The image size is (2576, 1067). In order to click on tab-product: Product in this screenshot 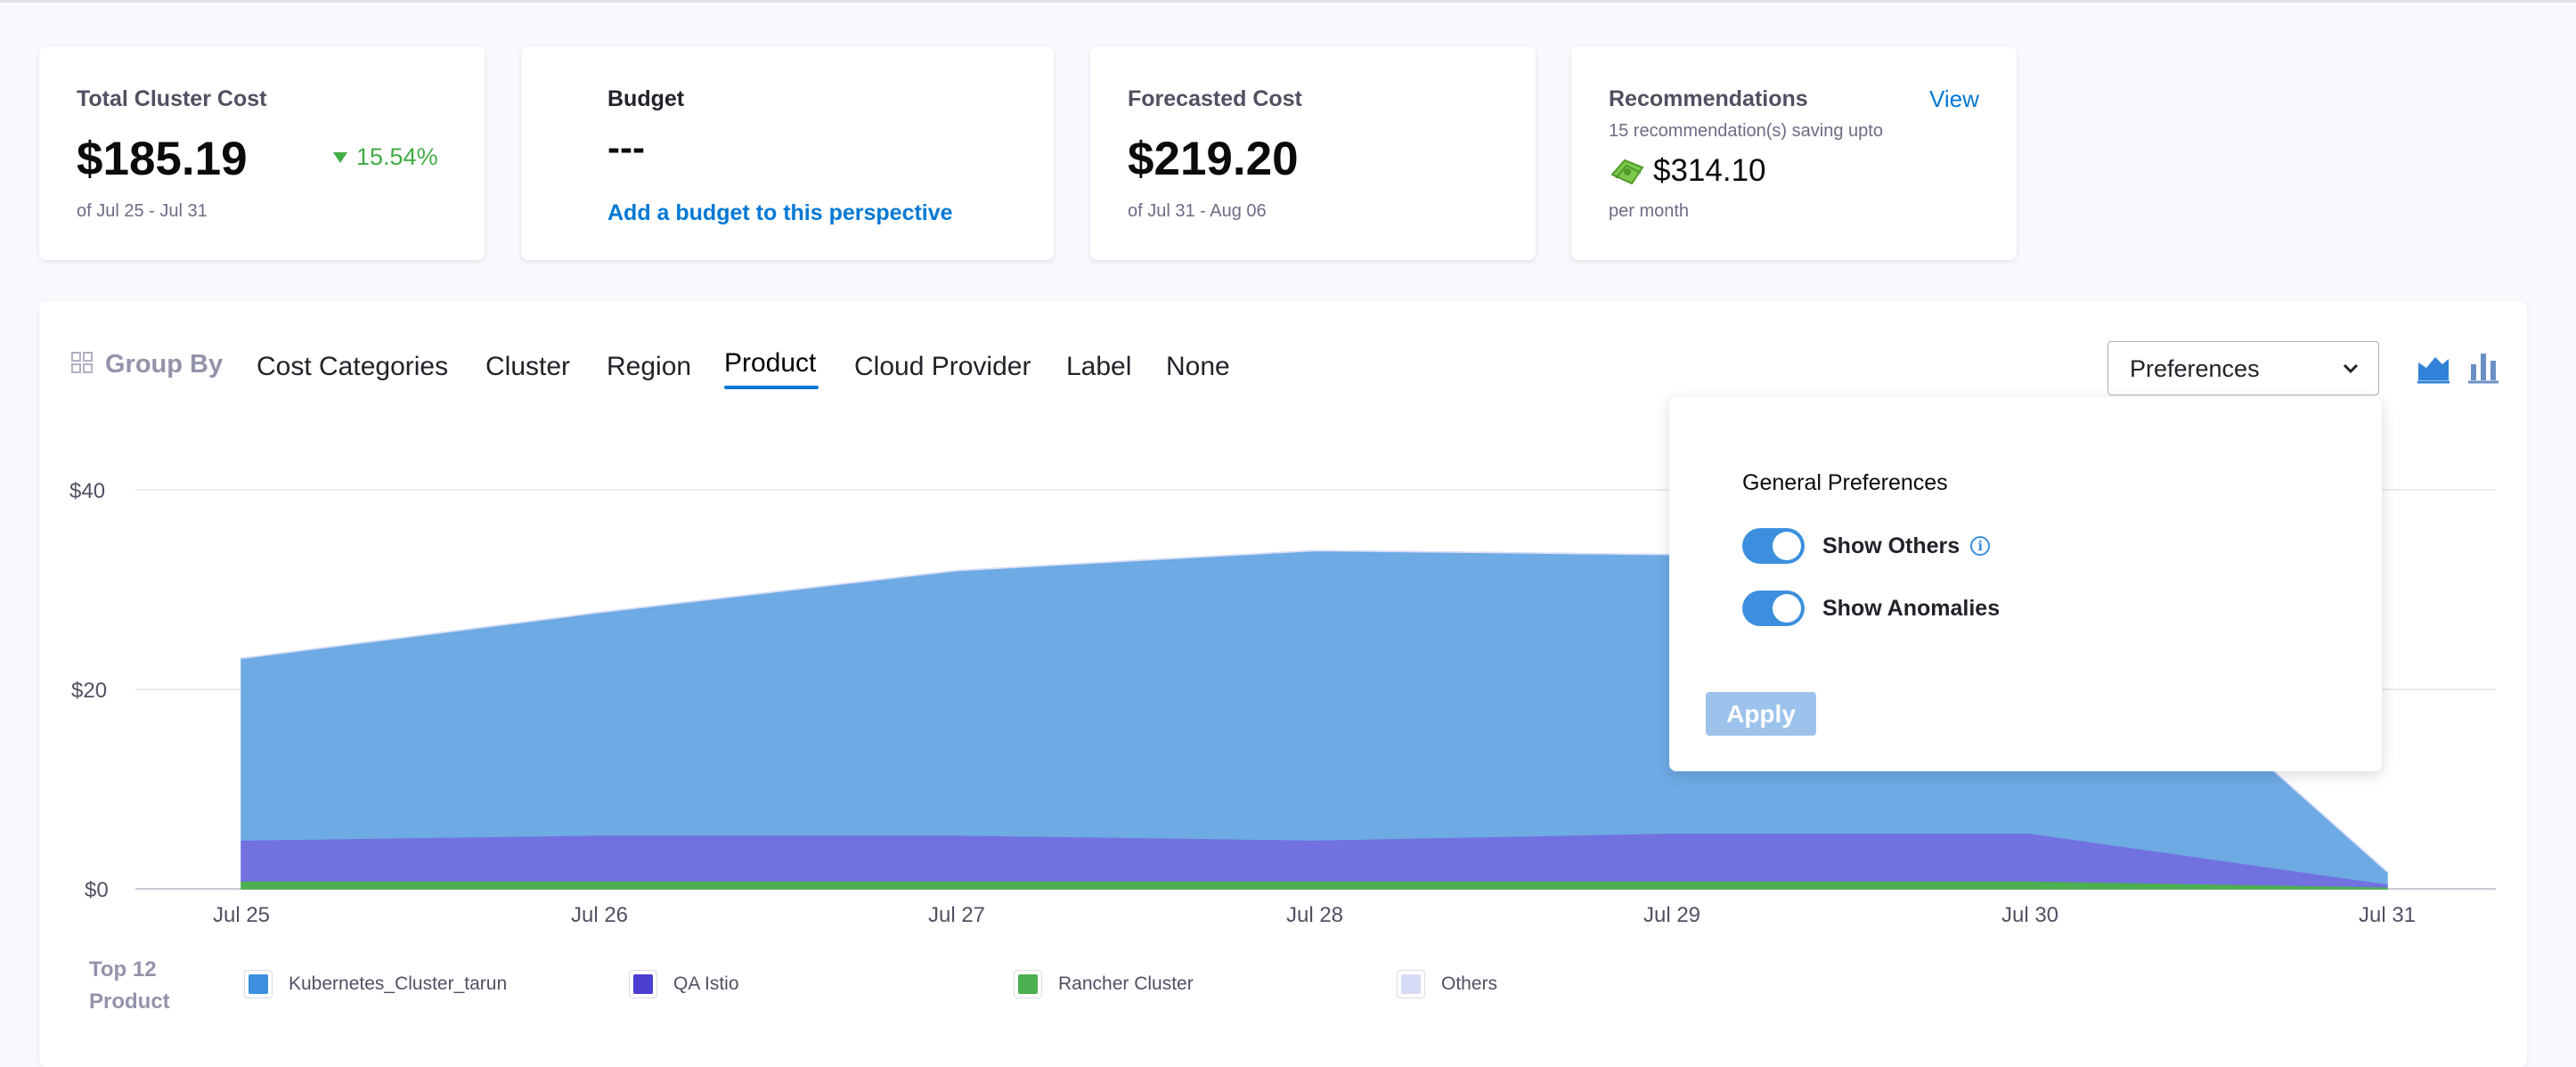, I will do `click(771, 363)`.